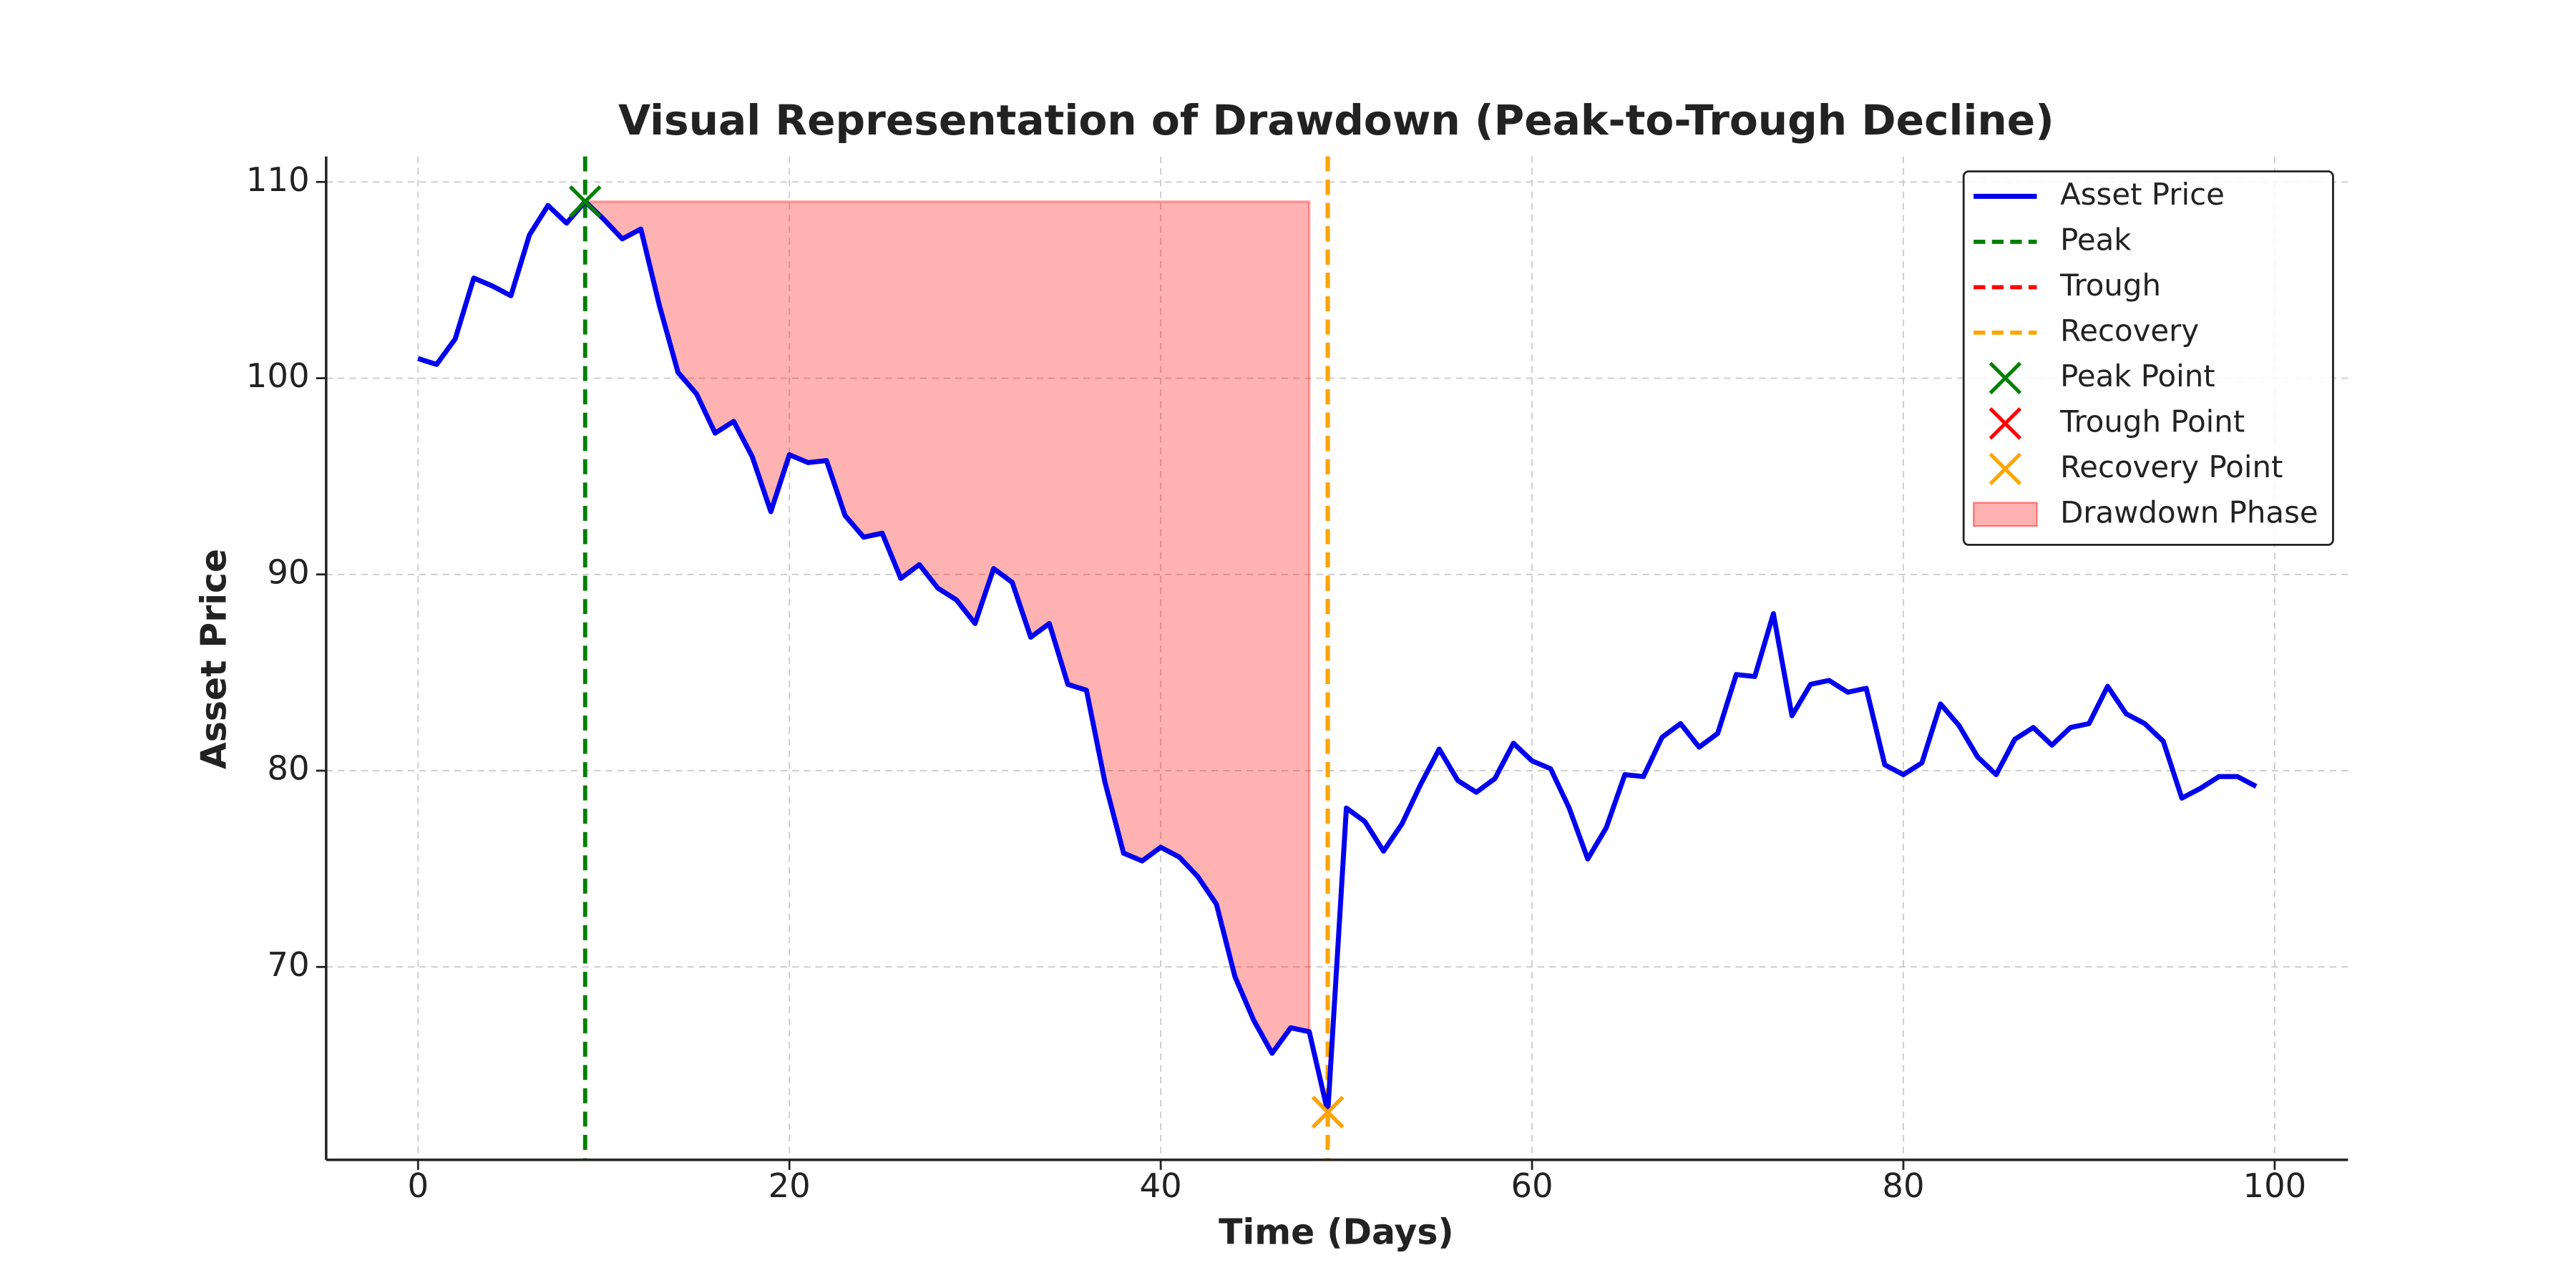 This screenshot has width=2576, height=1288. I want to click on y-tick-label: 90, so click(288, 571).